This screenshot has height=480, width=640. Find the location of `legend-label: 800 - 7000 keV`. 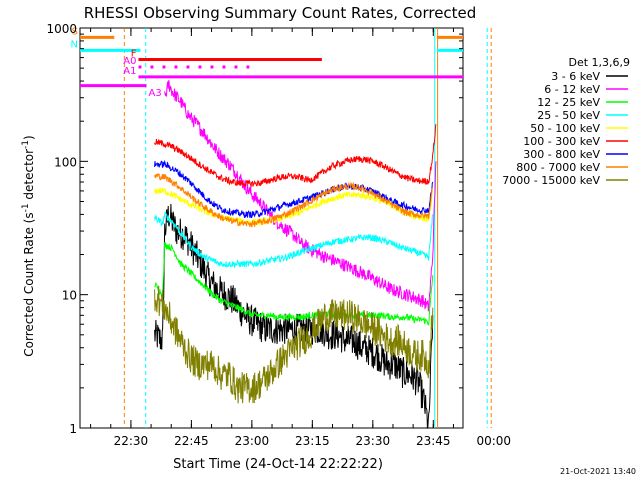

legend-label: 800 - 7000 keV is located at coordinates (558, 167).